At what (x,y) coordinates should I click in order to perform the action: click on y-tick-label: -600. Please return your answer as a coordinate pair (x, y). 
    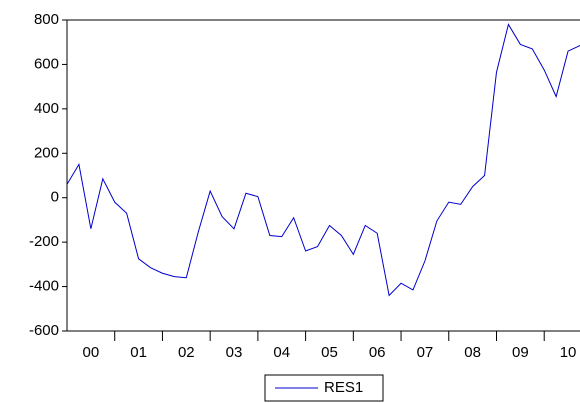
    Looking at the image, I should click on (44, 330).